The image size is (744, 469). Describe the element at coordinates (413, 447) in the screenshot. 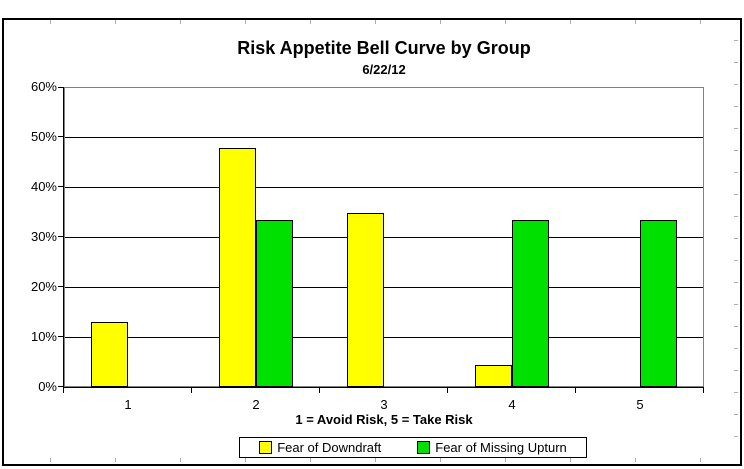

I see `legend-box: Fear of Downdraft Fear of Missing Upturn` at that location.